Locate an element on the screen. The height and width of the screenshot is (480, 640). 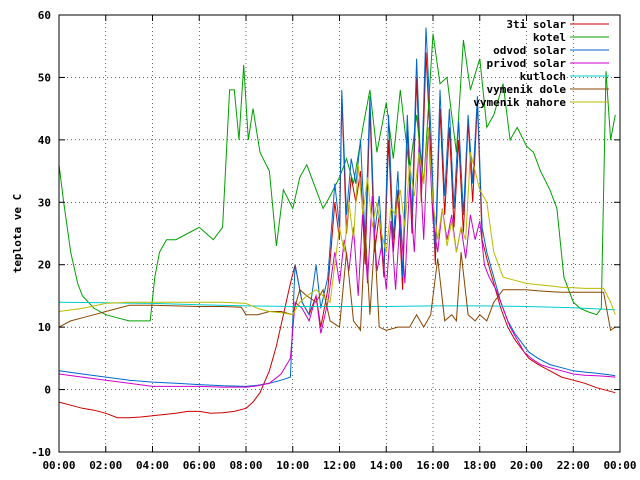
y-tick-label: 0 is located at coordinates (47, 390).